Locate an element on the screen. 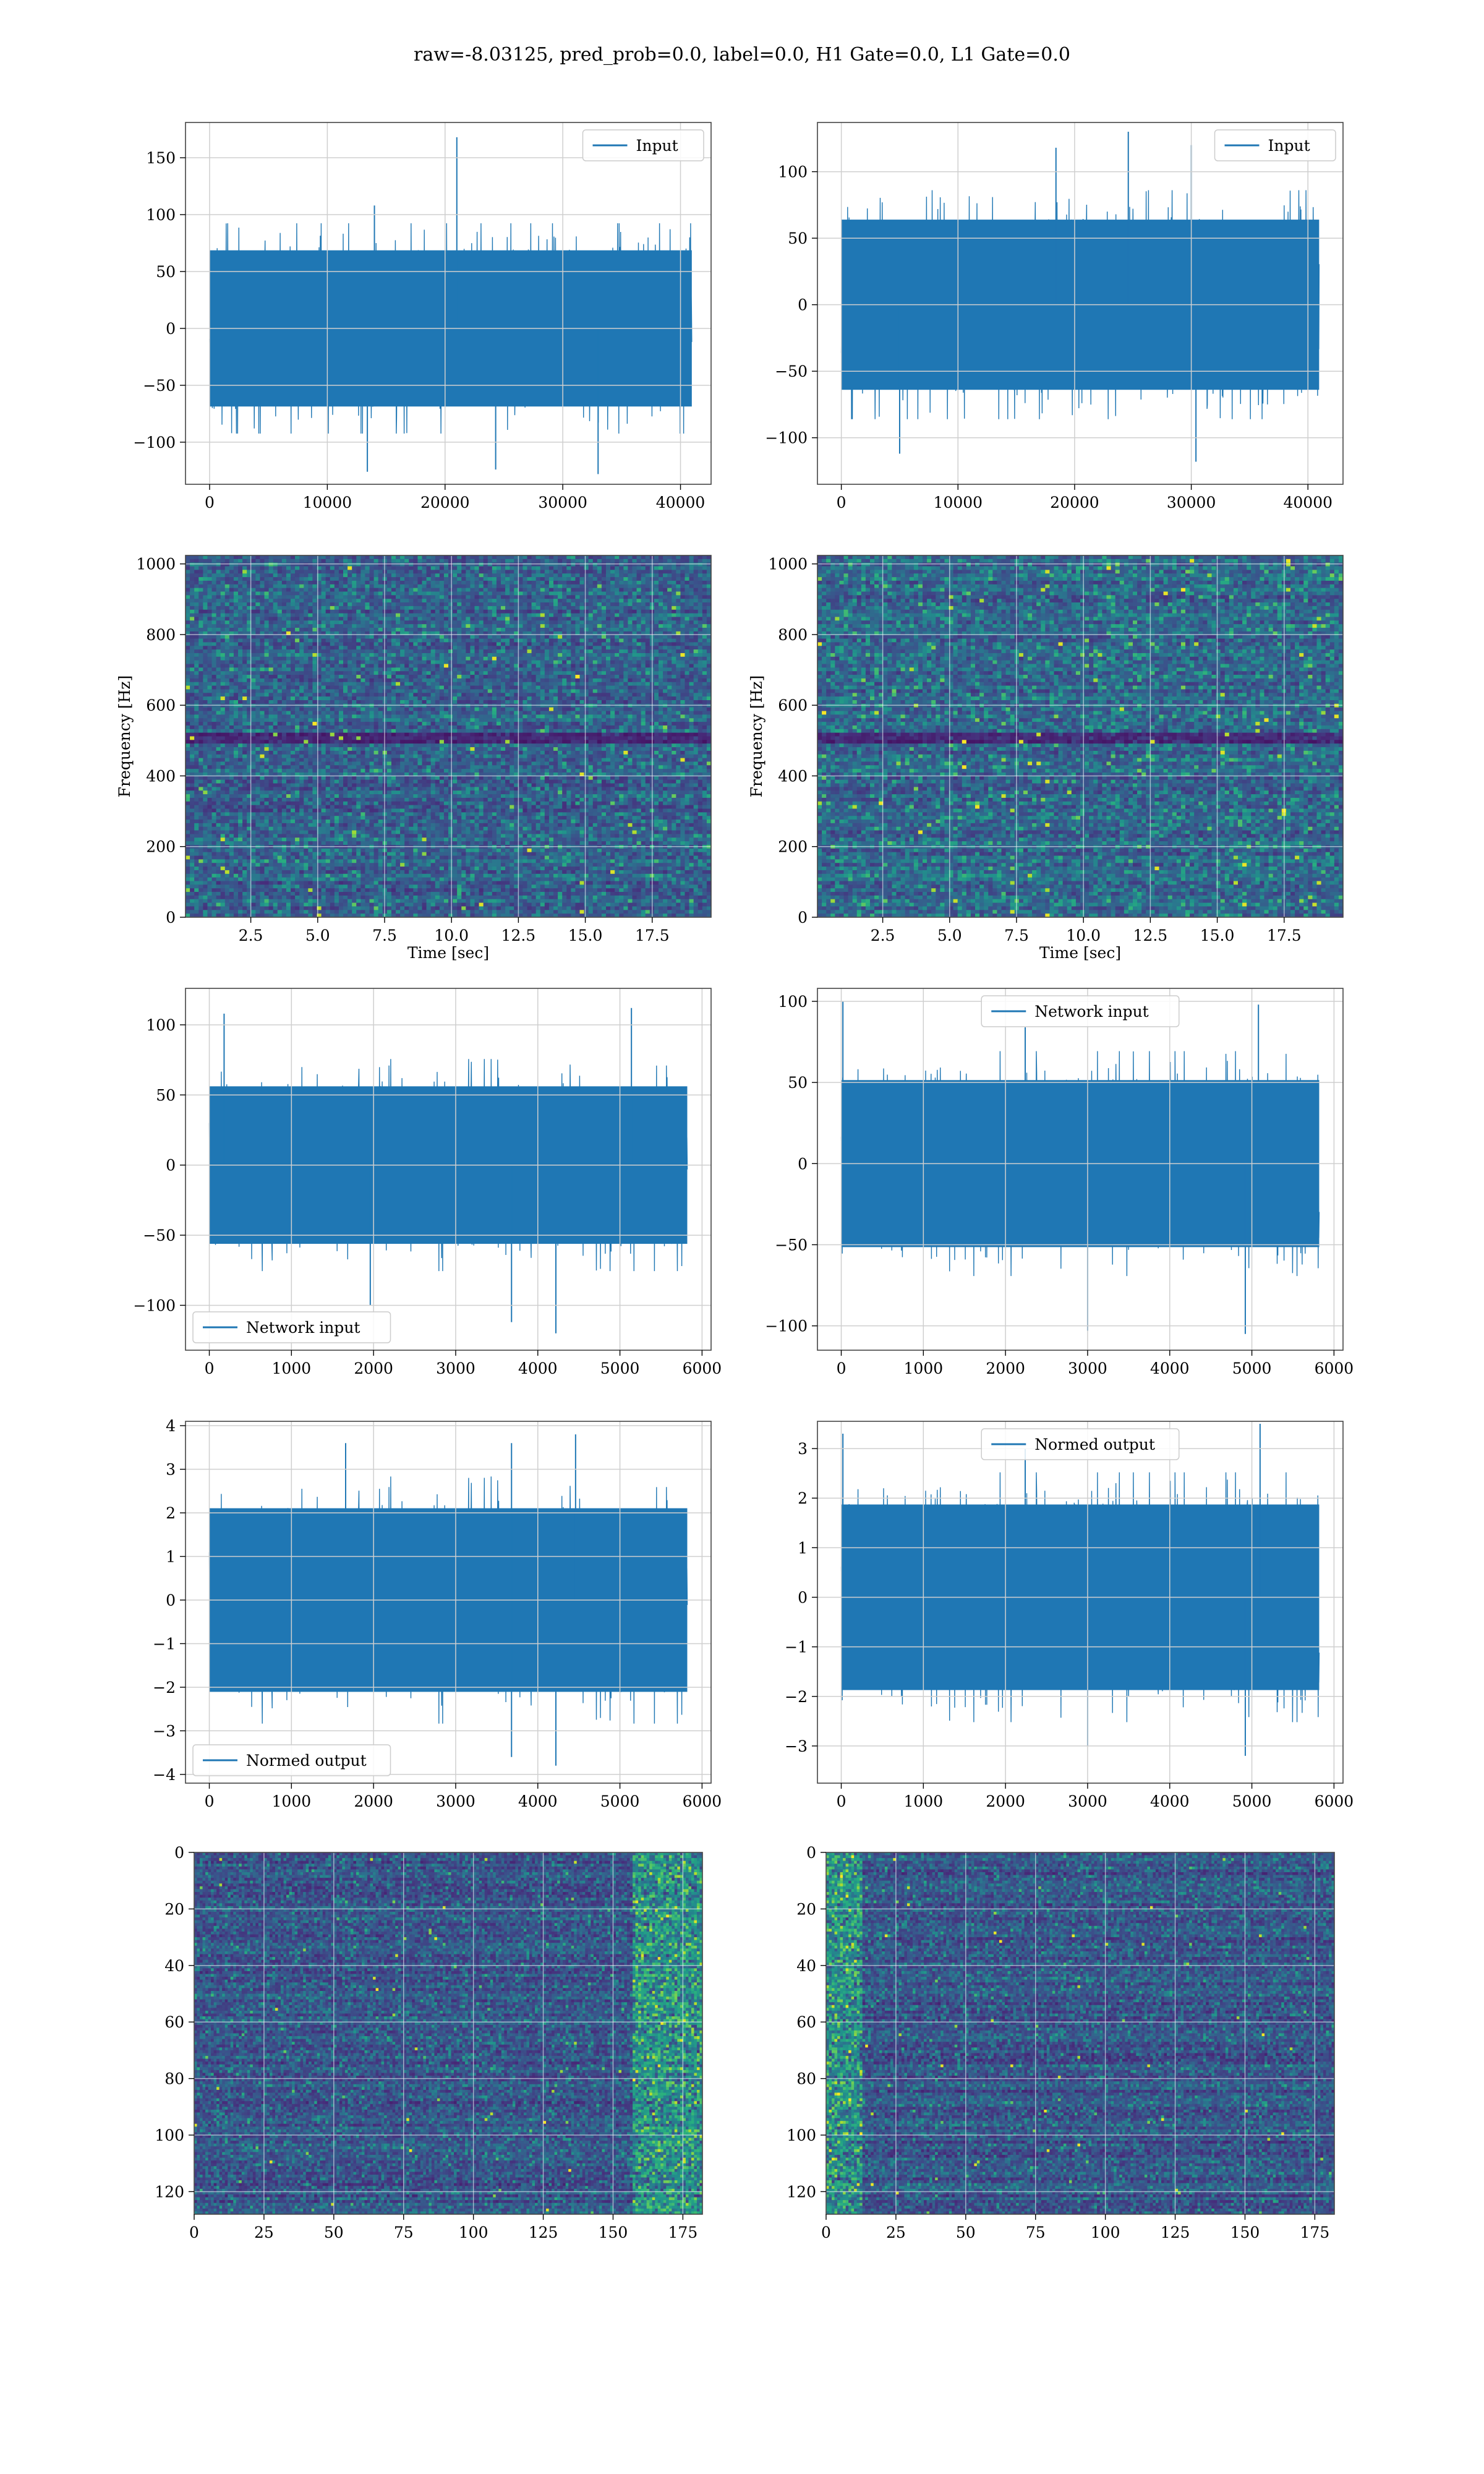 This screenshot has width=1484, height=2474. y-tick-label: 1000 is located at coordinates (788, 564).